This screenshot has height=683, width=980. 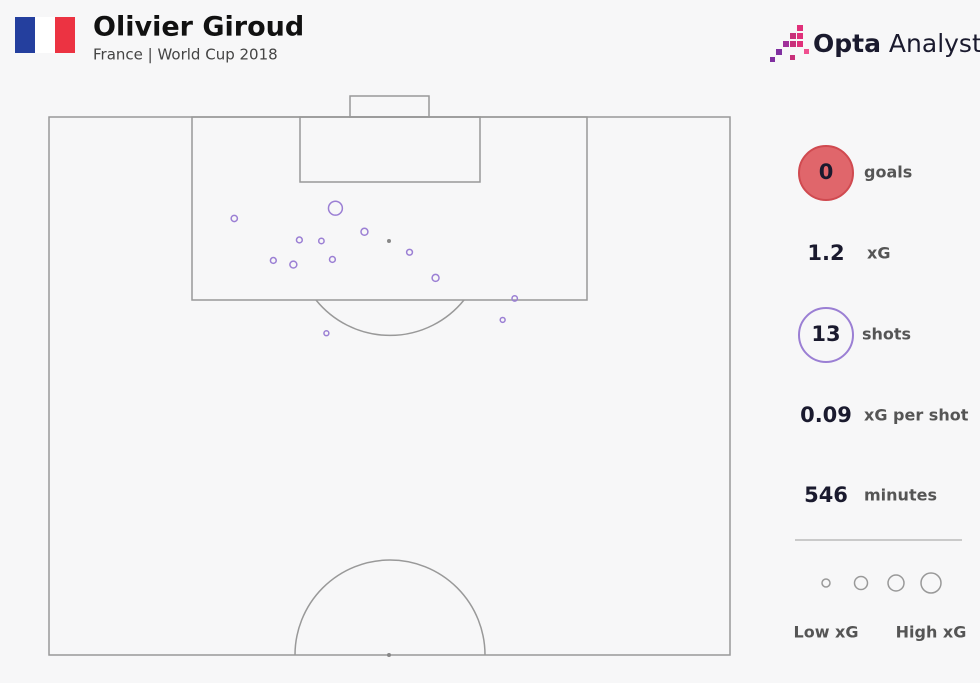 What do you see at coordinates (931, 632) in the screenshot?
I see `legend-high: High xG` at bounding box center [931, 632].